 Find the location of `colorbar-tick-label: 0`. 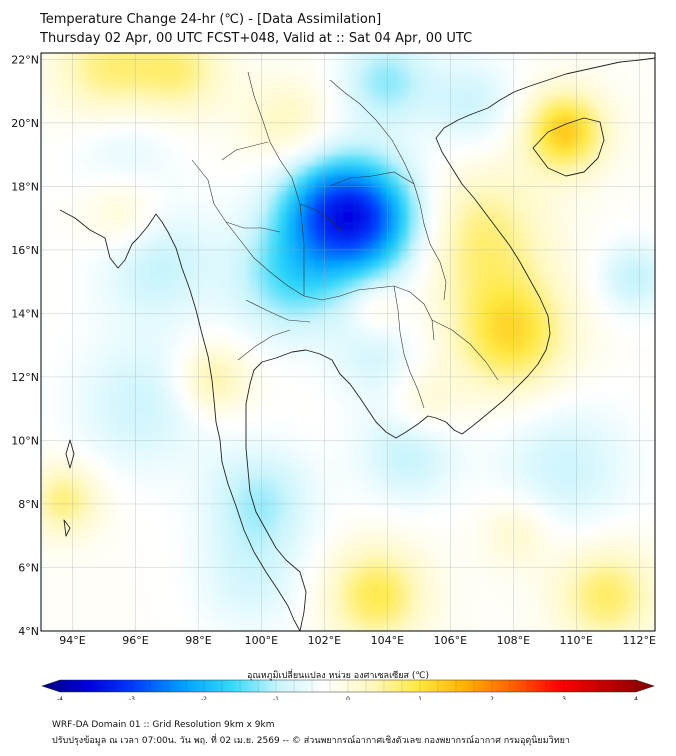

colorbar-tick-label: 0 is located at coordinates (348, 698).